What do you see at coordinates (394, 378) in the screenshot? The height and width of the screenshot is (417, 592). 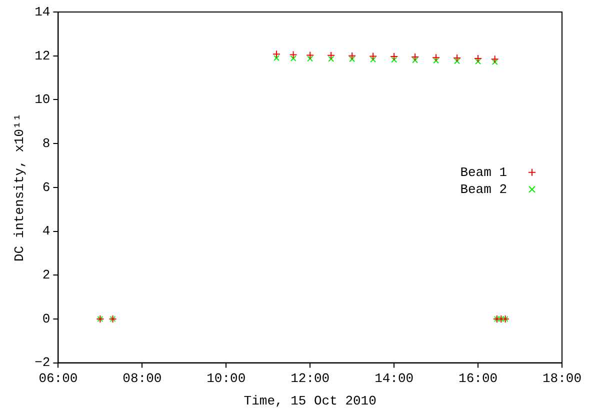 I see `x-tick-label: 14:00` at bounding box center [394, 378].